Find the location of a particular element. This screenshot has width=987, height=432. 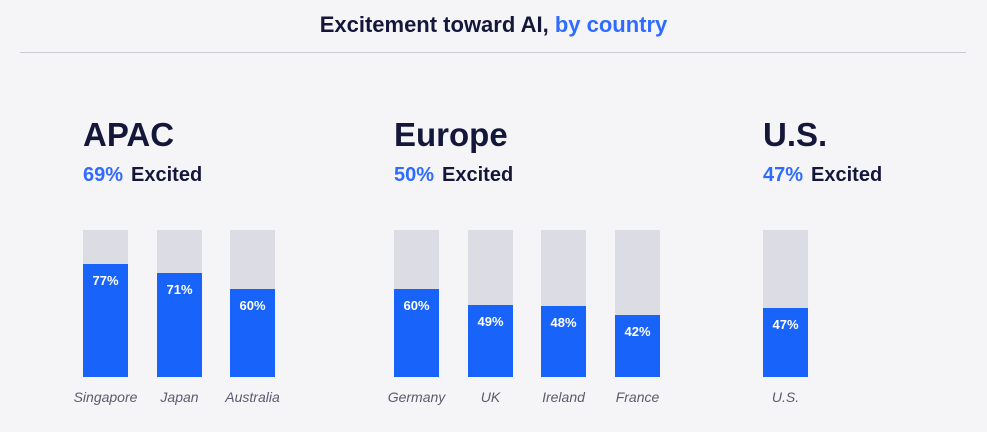

bar-germany: 60% is located at coordinates (416, 303).